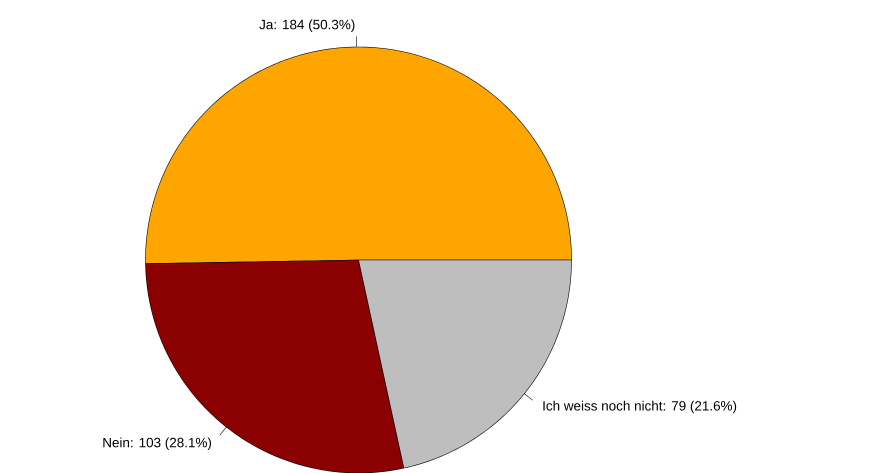  Describe the element at coordinates (157, 443) in the screenshot. I see `slice-label: Nein: 103 (28.1%)` at that location.